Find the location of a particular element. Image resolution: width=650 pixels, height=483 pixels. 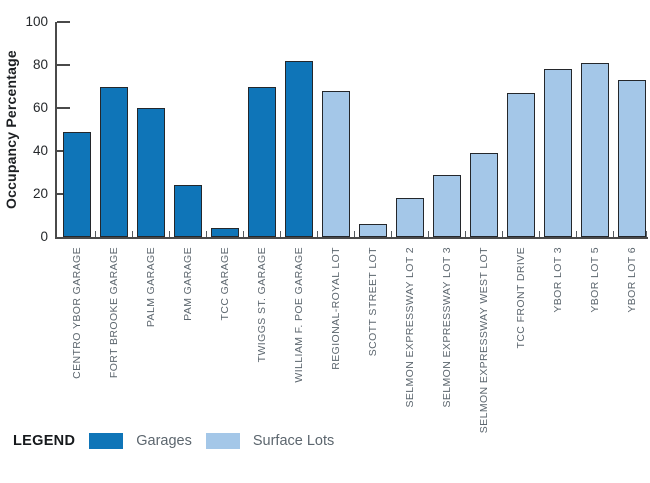

bar-selmon-expressway-west-lot is located at coordinates (484, 195).